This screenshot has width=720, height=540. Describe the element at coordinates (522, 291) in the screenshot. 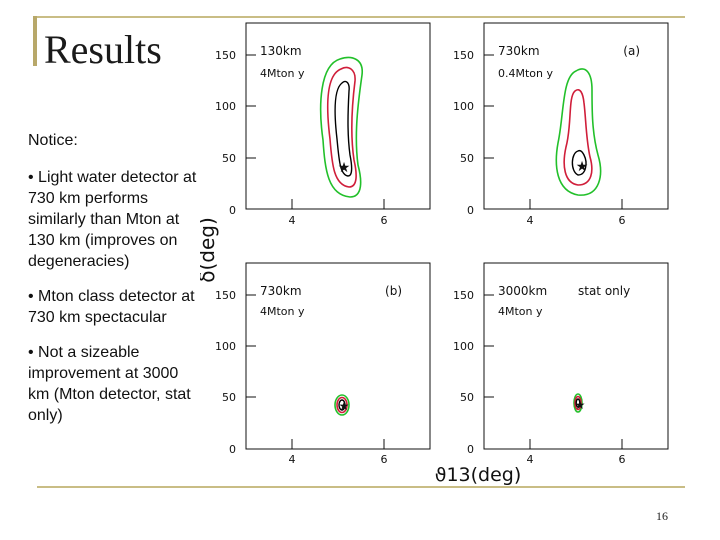

I see `panel-baseline-label: 3000km` at that location.